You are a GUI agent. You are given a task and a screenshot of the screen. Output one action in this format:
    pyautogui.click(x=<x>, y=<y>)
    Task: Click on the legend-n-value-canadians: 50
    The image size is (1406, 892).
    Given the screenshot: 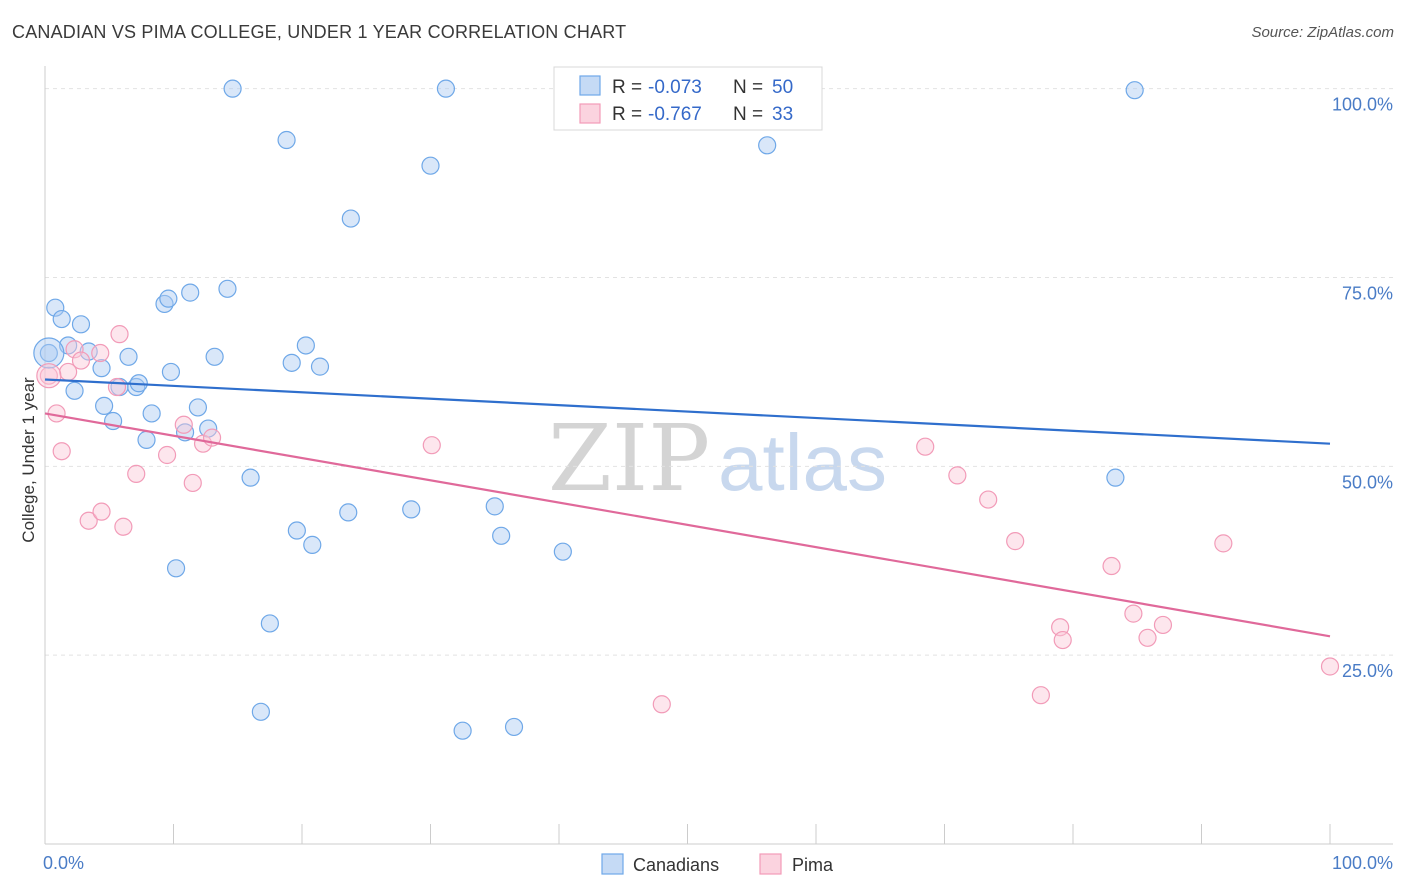 What is the action you would take?
    pyautogui.click(x=782, y=87)
    